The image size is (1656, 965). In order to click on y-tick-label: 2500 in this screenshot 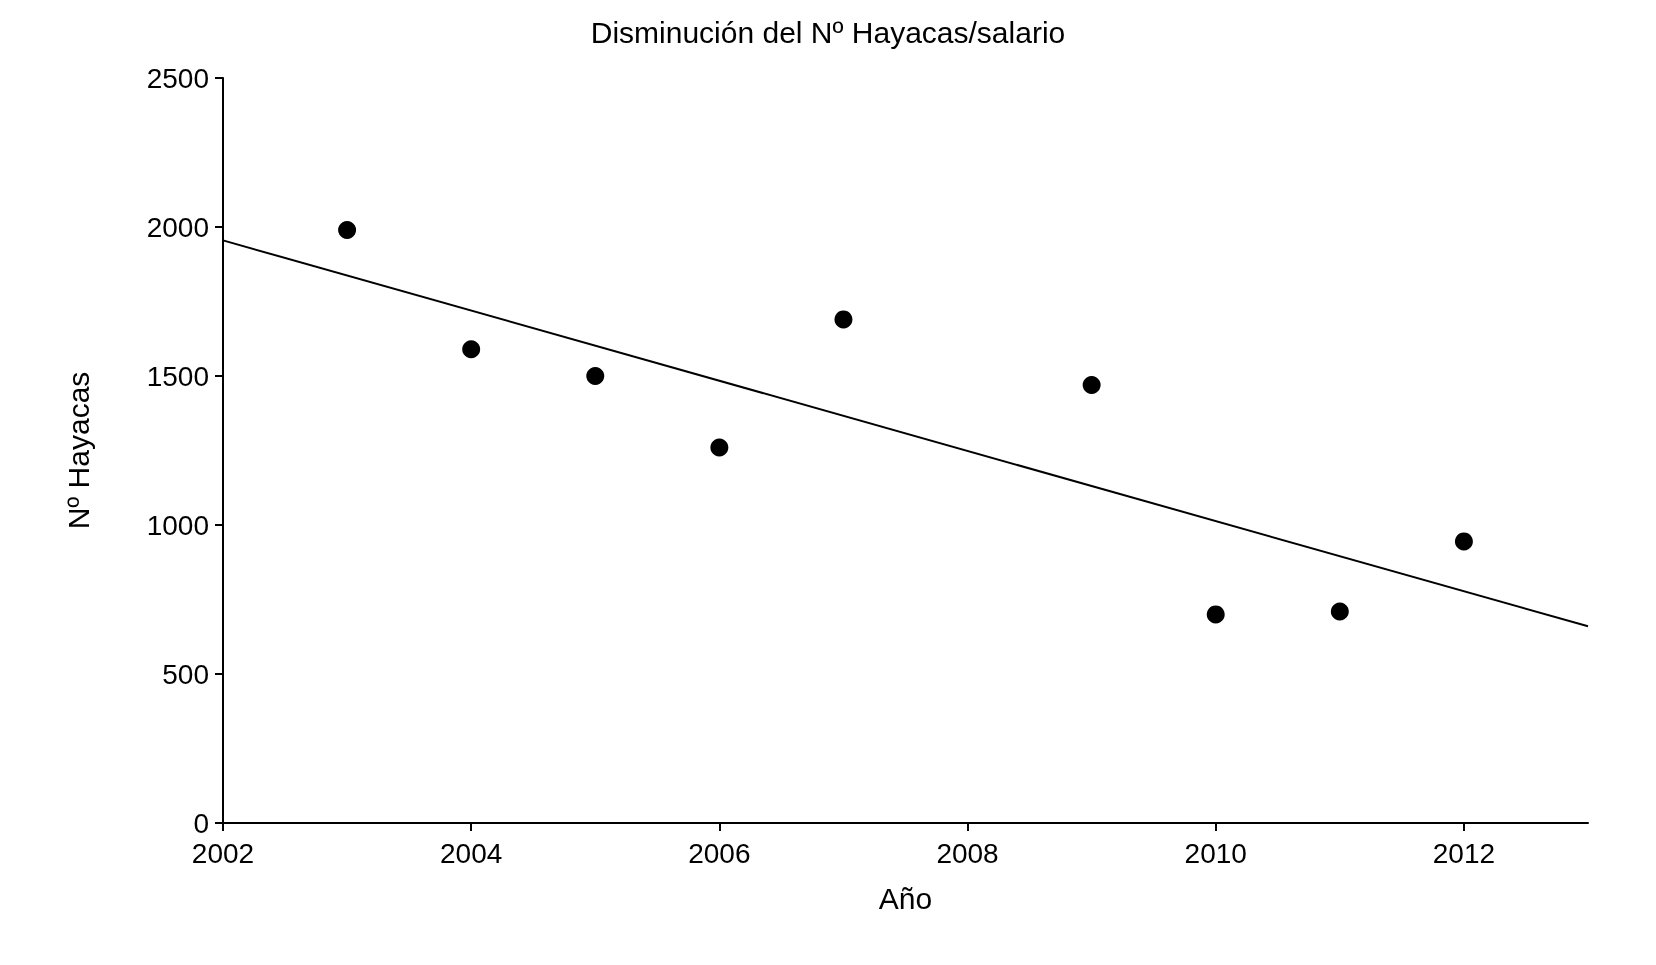, I will do `click(177, 78)`.